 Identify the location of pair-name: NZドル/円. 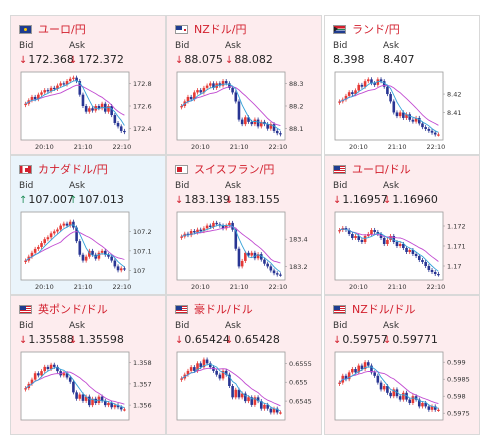
(220, 29).